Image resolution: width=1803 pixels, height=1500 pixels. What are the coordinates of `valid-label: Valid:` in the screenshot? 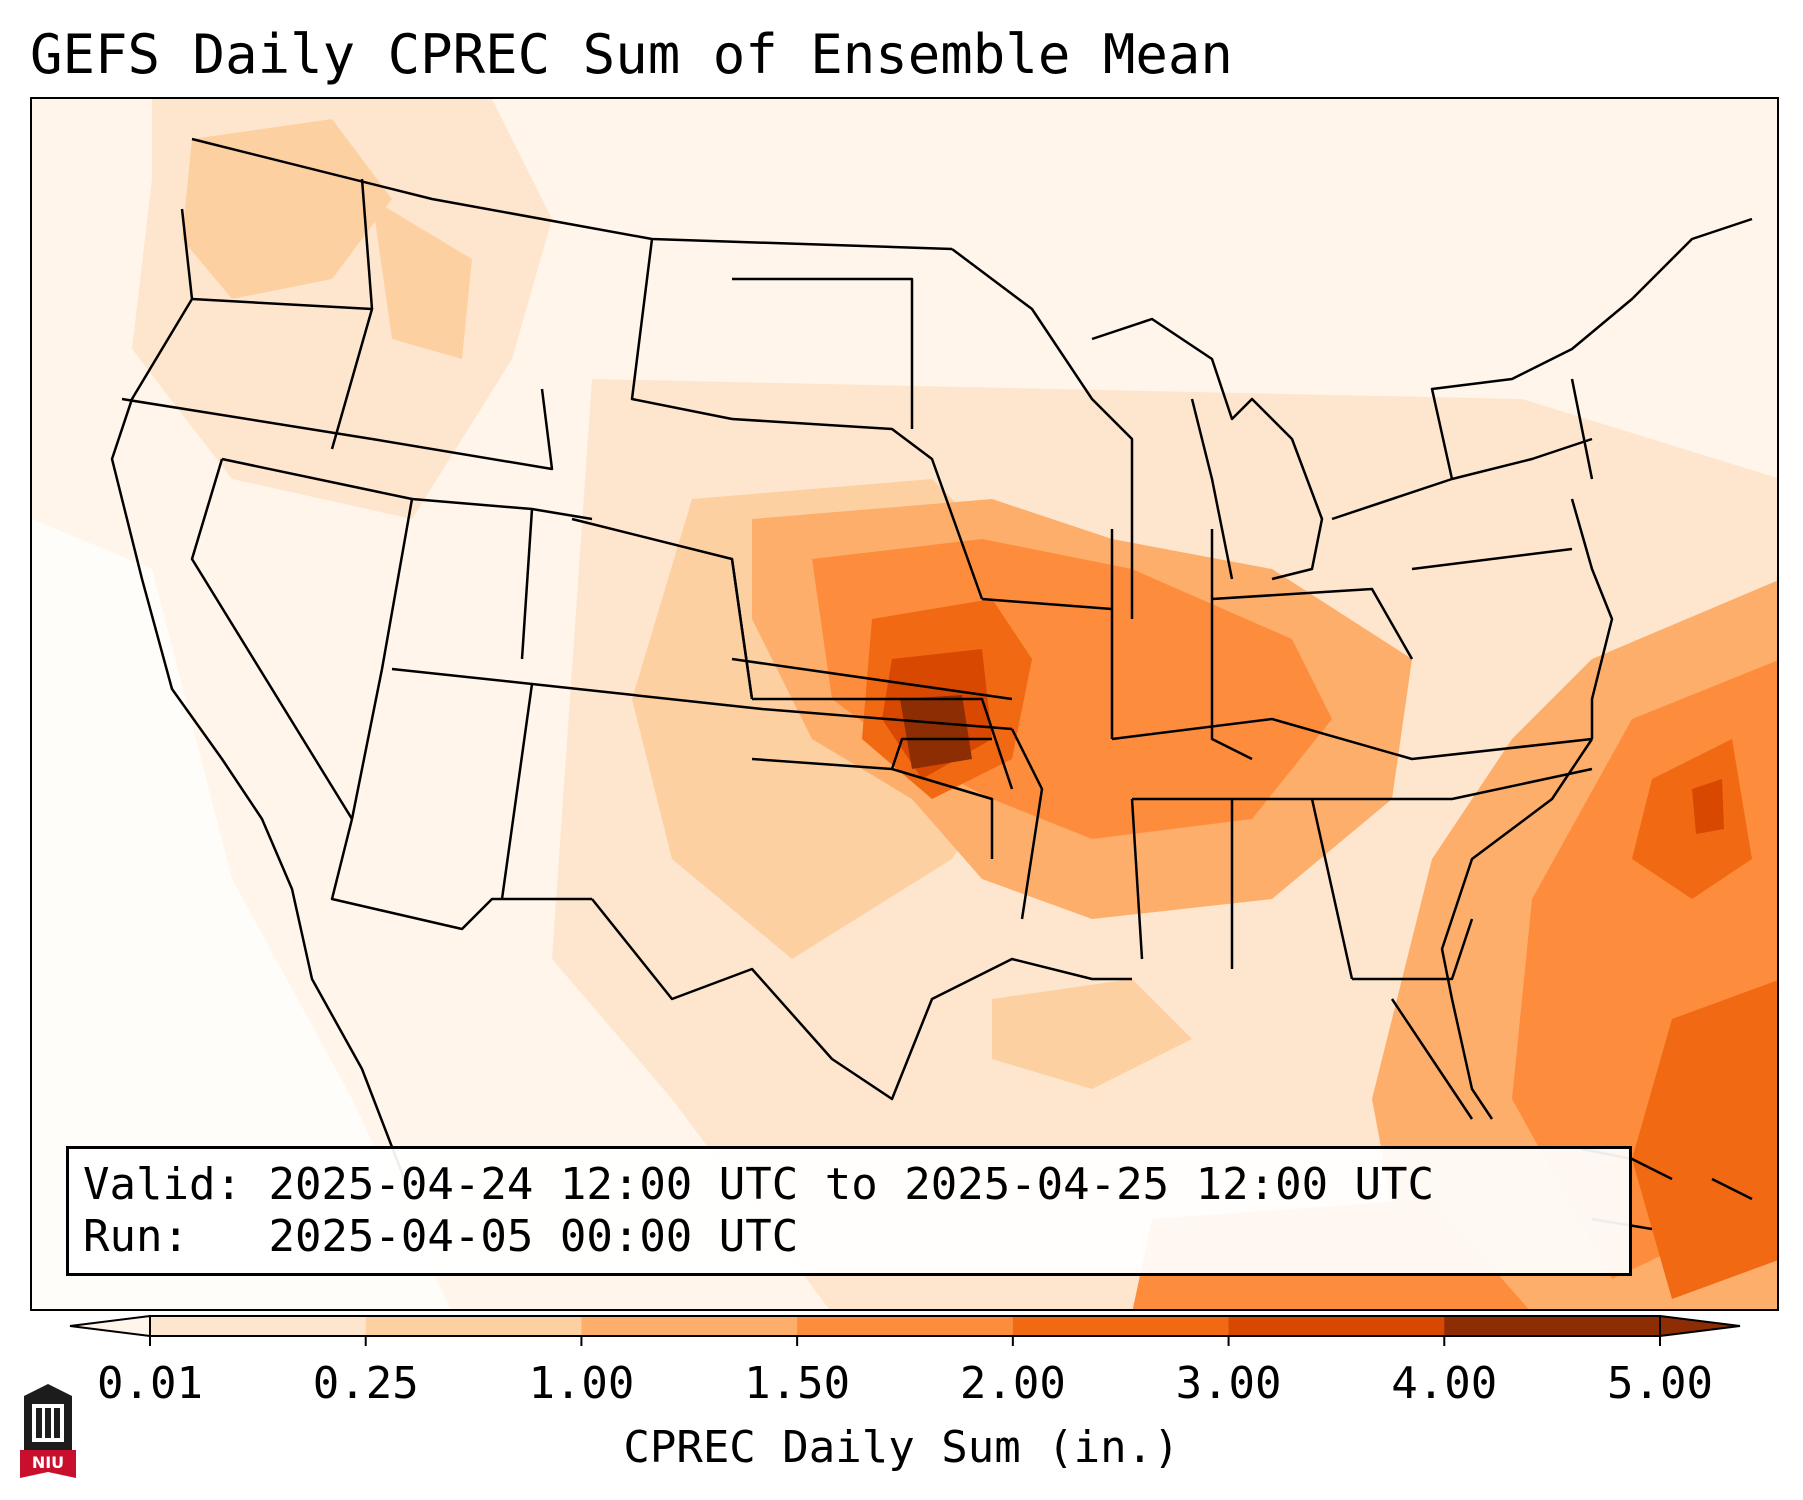 It's located at (162, 1184).